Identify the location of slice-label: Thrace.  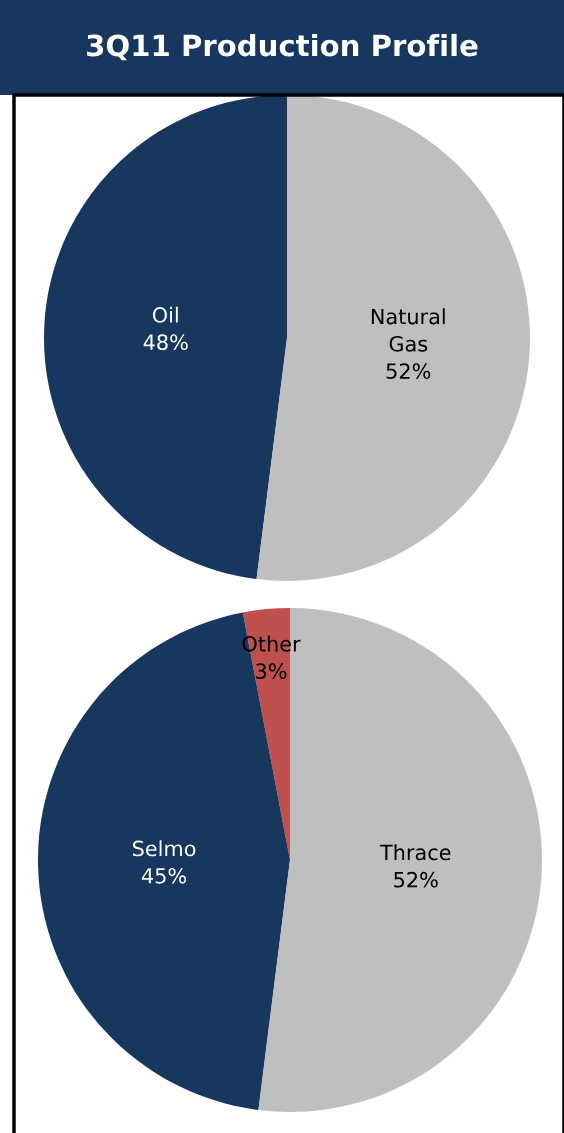
(415, 852).